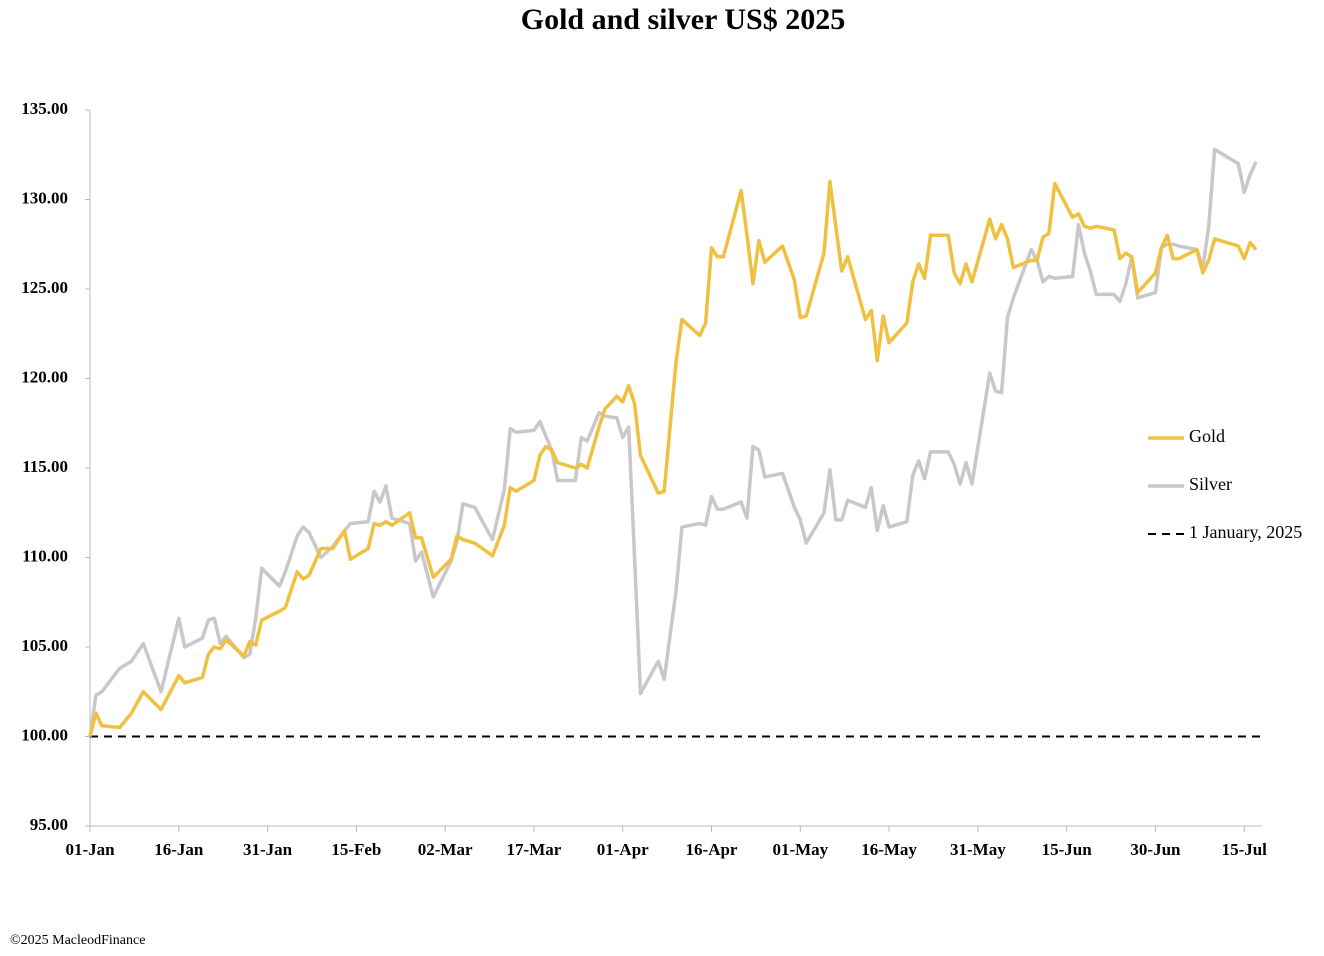 Image resolution: width=1324 pixels, height=956 pixels. What do you see at coordinates (45, 555) in the screenshot?
I see `y-tick-label: 110.00` at bounding box center [45, 555].